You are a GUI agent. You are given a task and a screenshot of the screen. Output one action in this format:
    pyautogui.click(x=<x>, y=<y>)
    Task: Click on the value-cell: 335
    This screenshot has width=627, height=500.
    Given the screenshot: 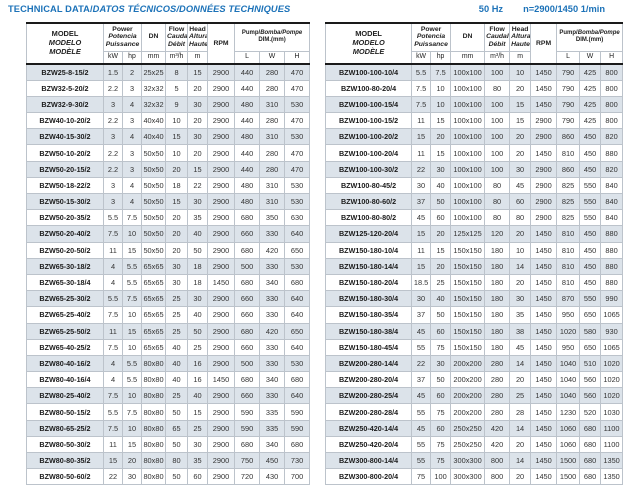 What is the action you would take?
    pyautogui.click(x=272, y=412)
    